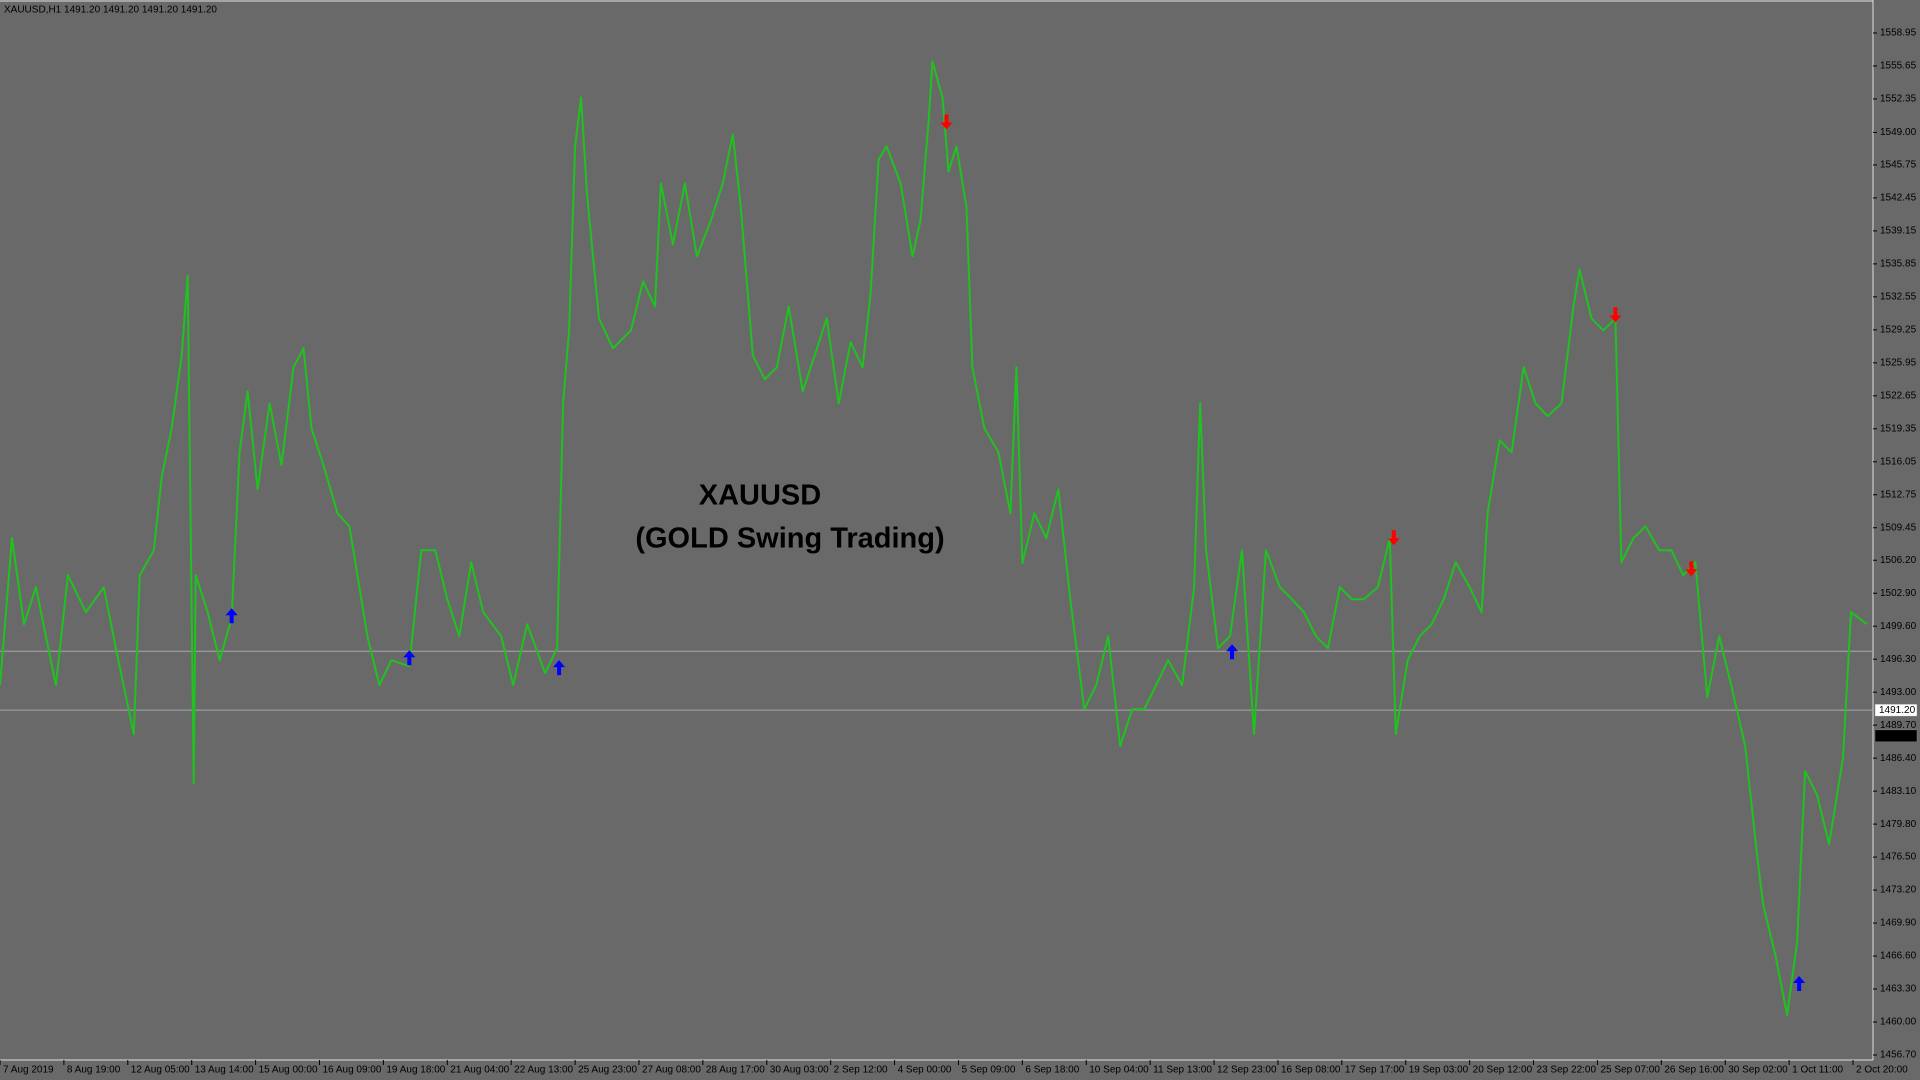 The width and height of the screenshot is (1920, 1080). What do you see at coordinates (1898, 99) in the screenshot?
I see `y-tick-label: 1552.35` at bounding box center [1898, 99].